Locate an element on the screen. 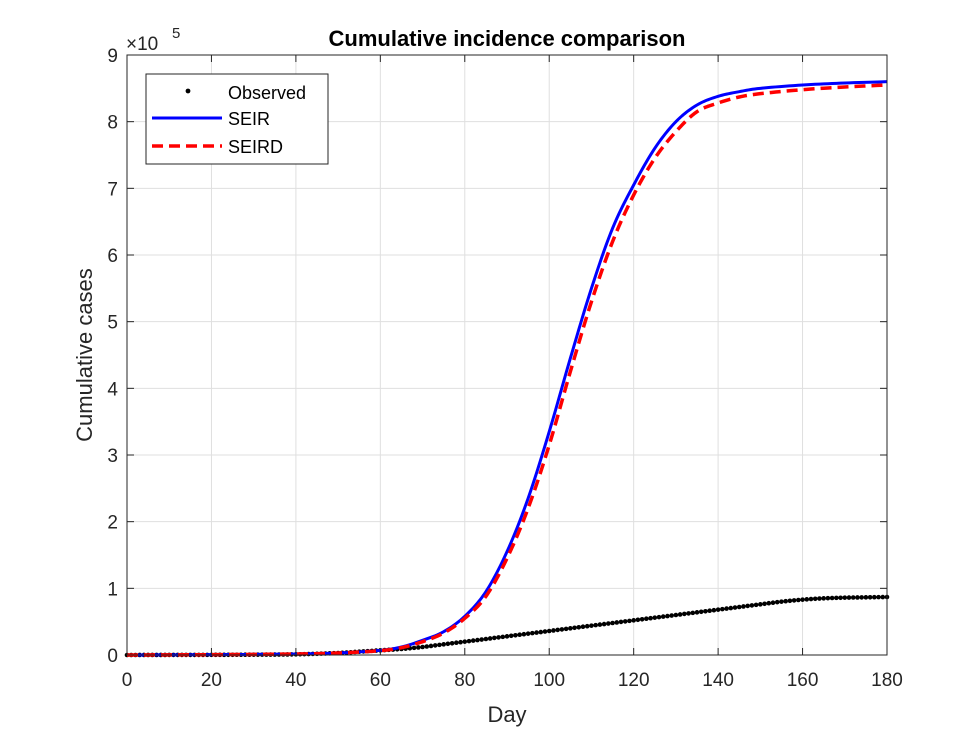 This screenshot has width=980, height=735. y-tick-label: 8 is located at coordinates (112, 123).